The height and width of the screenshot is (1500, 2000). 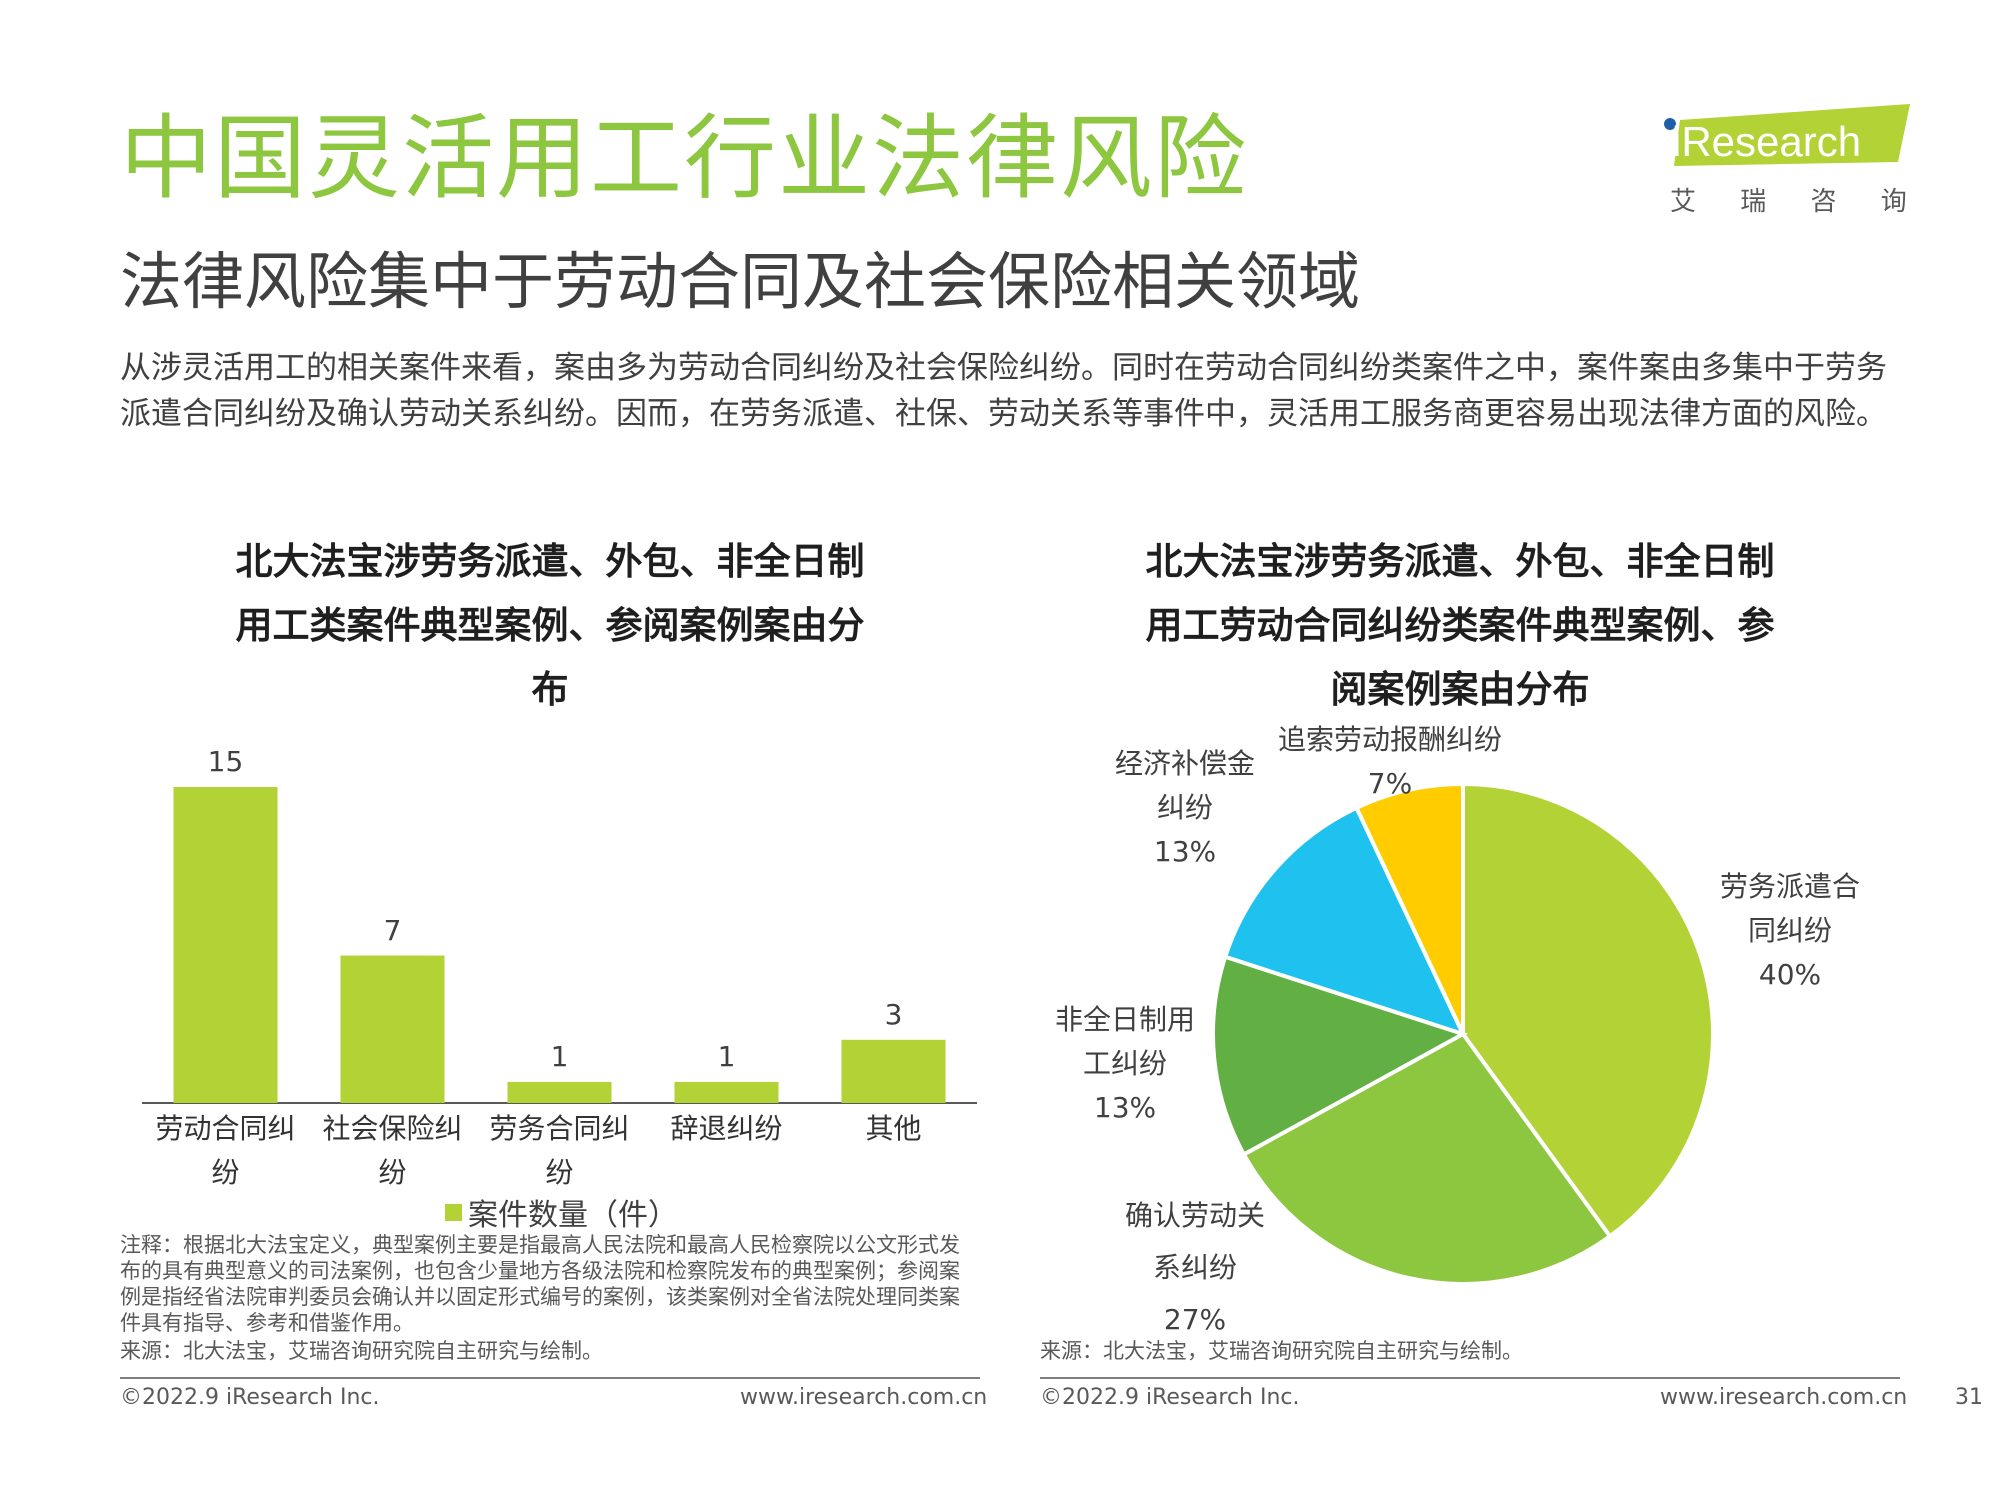 What do you see at coordinates (361, 1351) in the screenshot?
I see `left-source: 来源：北大法宝，艾瑞咨询研究院自主研究与绘制。` at bounding box center [361, 1351].